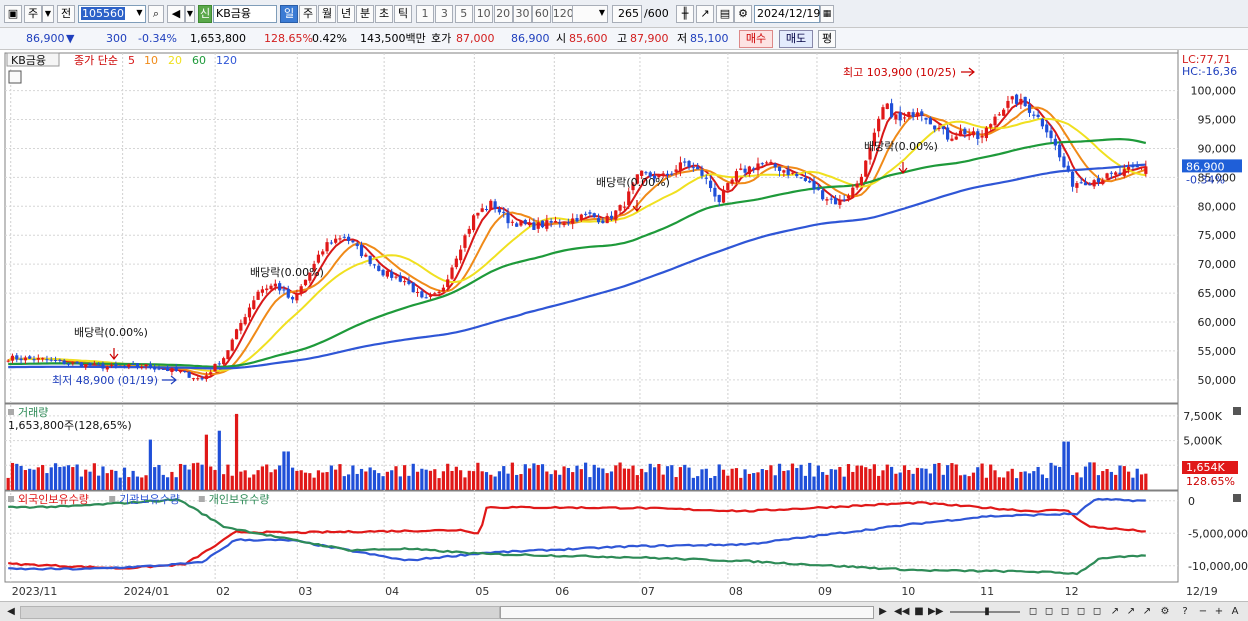 The height and width of the screenshot is (621, 1248). I want to click on scroll-thumb, so click(687, 612).